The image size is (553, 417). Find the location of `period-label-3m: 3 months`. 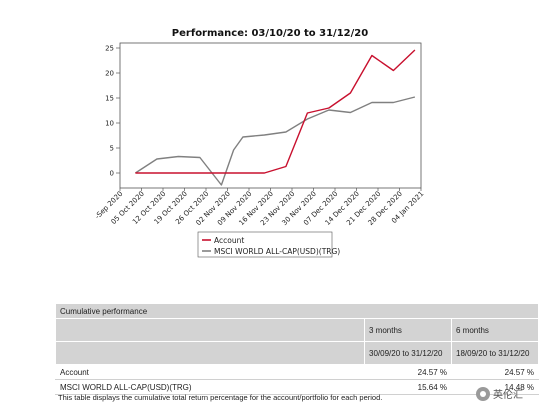

period-label-3m: 3 months is located at coordinates (408, 330).